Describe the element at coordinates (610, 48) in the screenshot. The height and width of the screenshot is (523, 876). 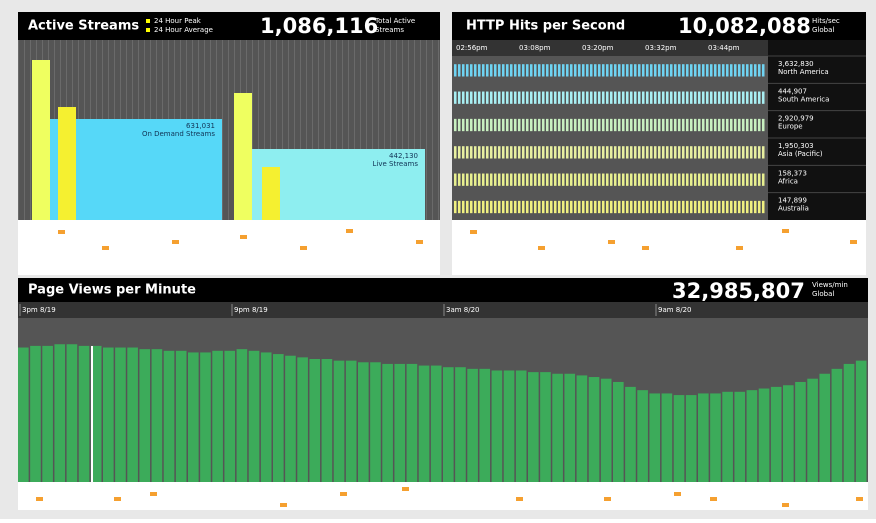
I see `time-strip` at that location.